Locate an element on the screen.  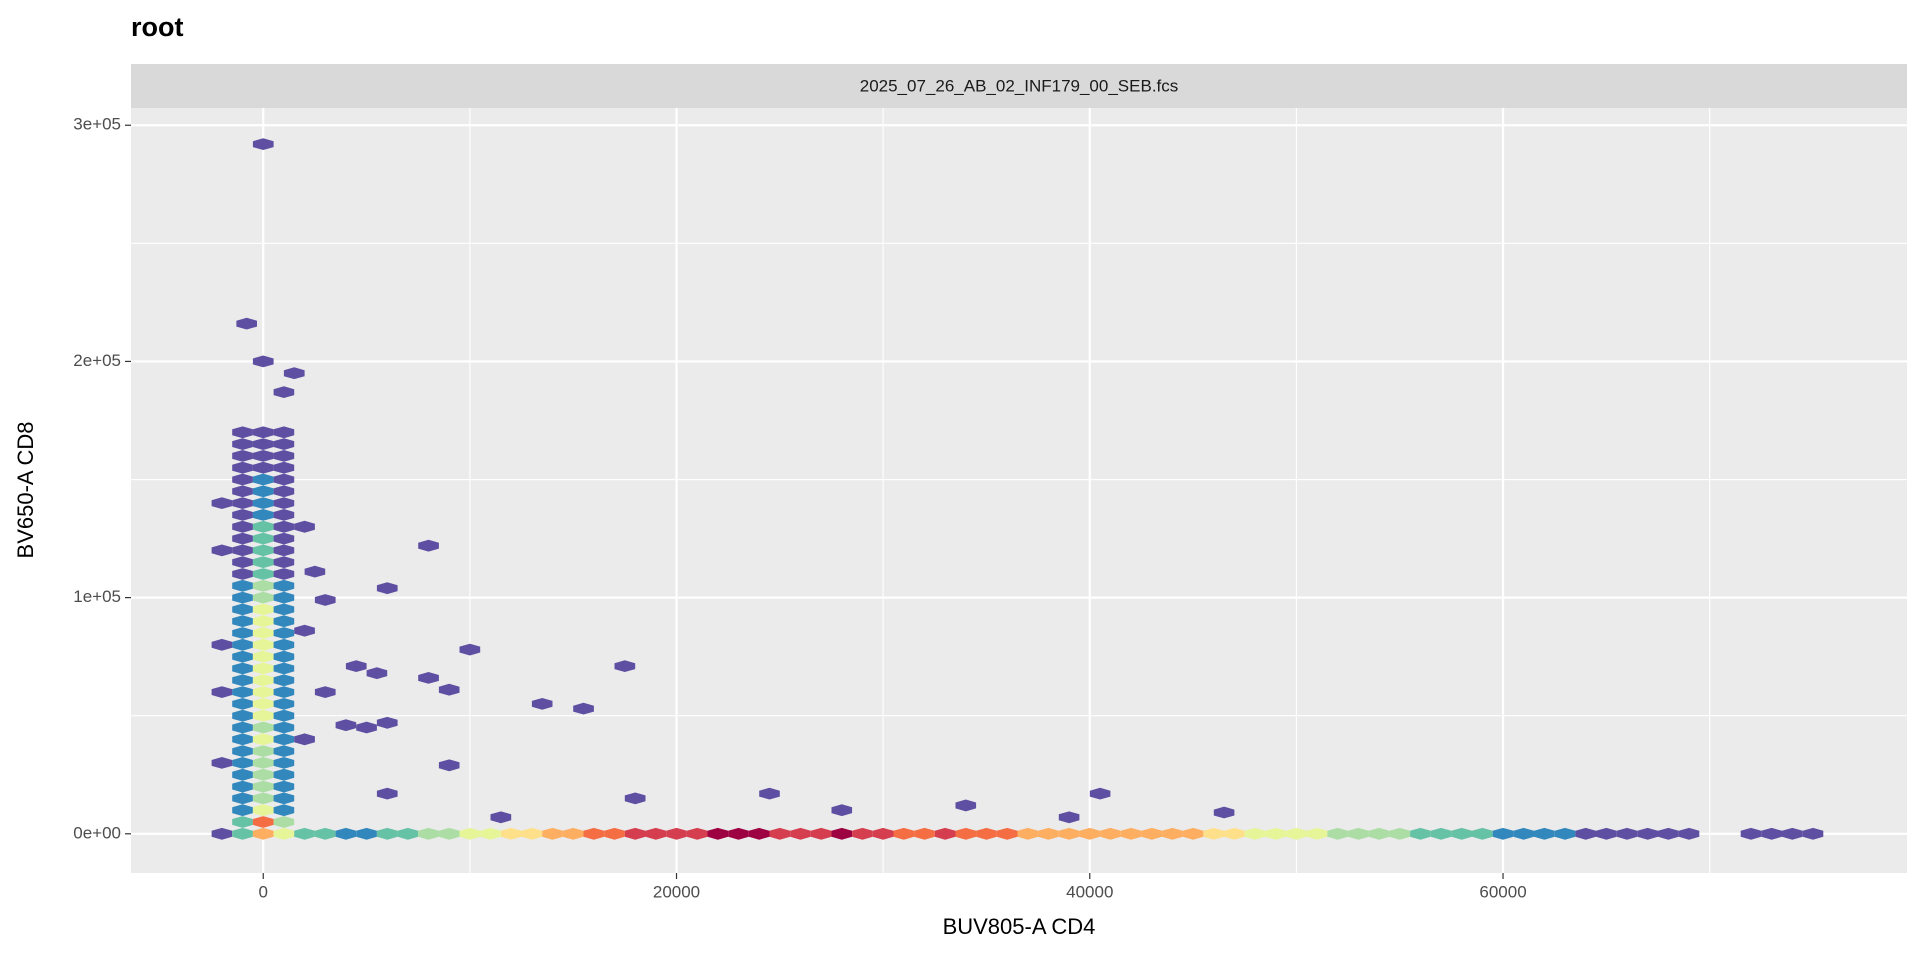
y-tick-label: 2e+05 is located at coordinates (97, 360).